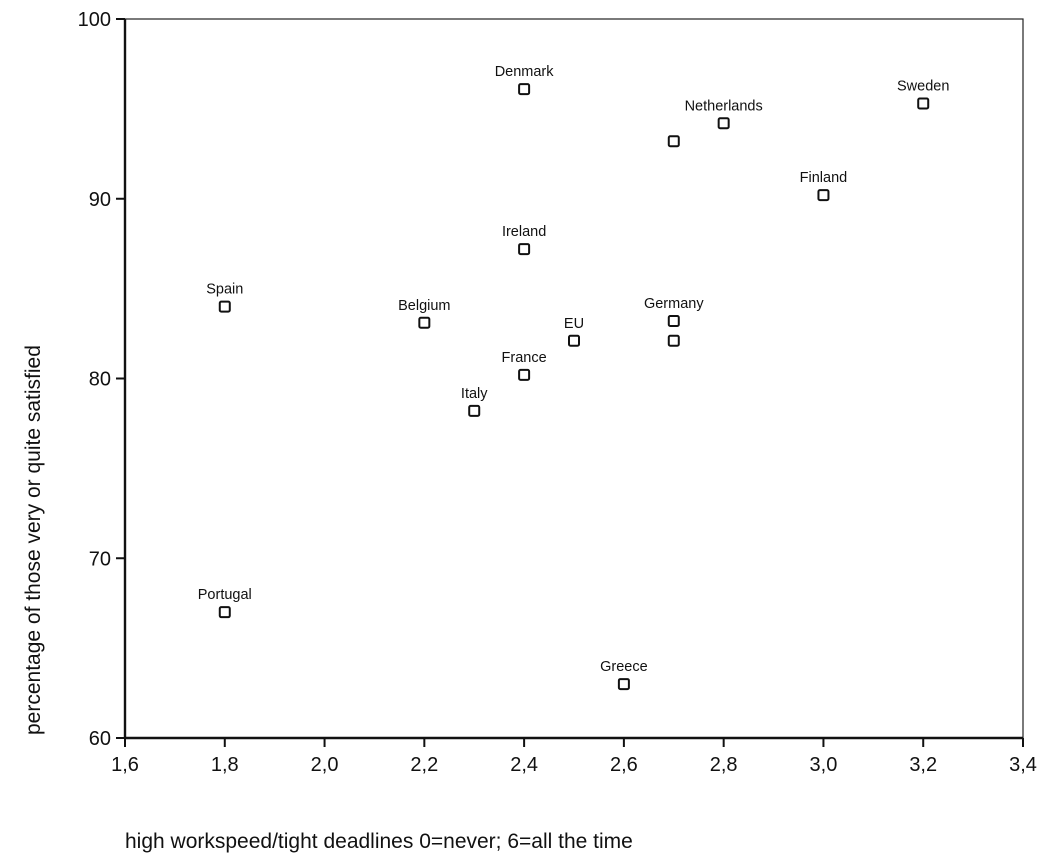 Image resolution: width=1059 pixels, height=858 pixels. What do you see at coordinates (724, 765) in the screenshot?
I see `x-tick-label: 2,8` at bounding box center [724, 765].